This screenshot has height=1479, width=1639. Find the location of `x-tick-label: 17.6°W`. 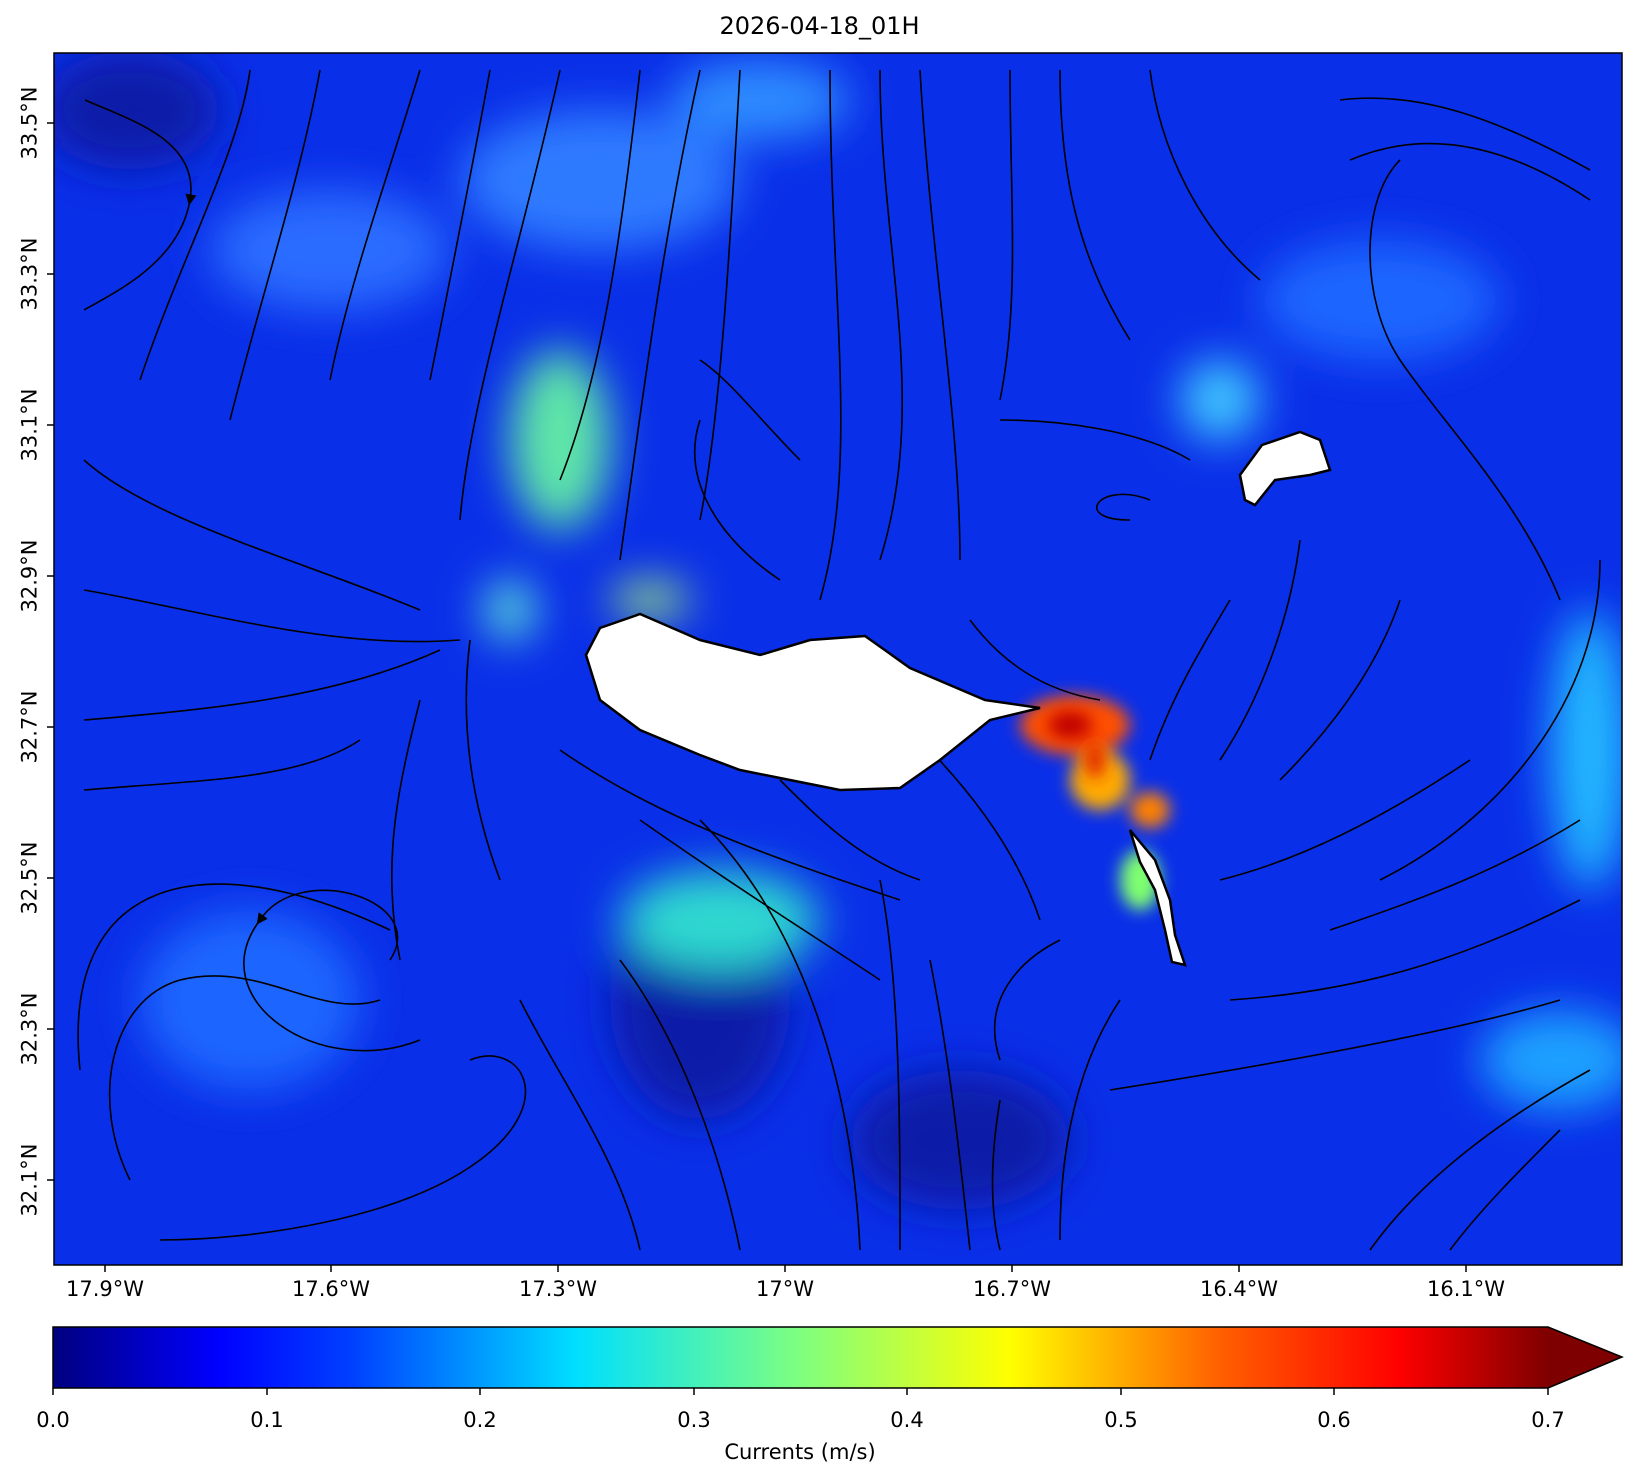

x-tick-label: 17.6°W is located at coordinates (331, 1289).